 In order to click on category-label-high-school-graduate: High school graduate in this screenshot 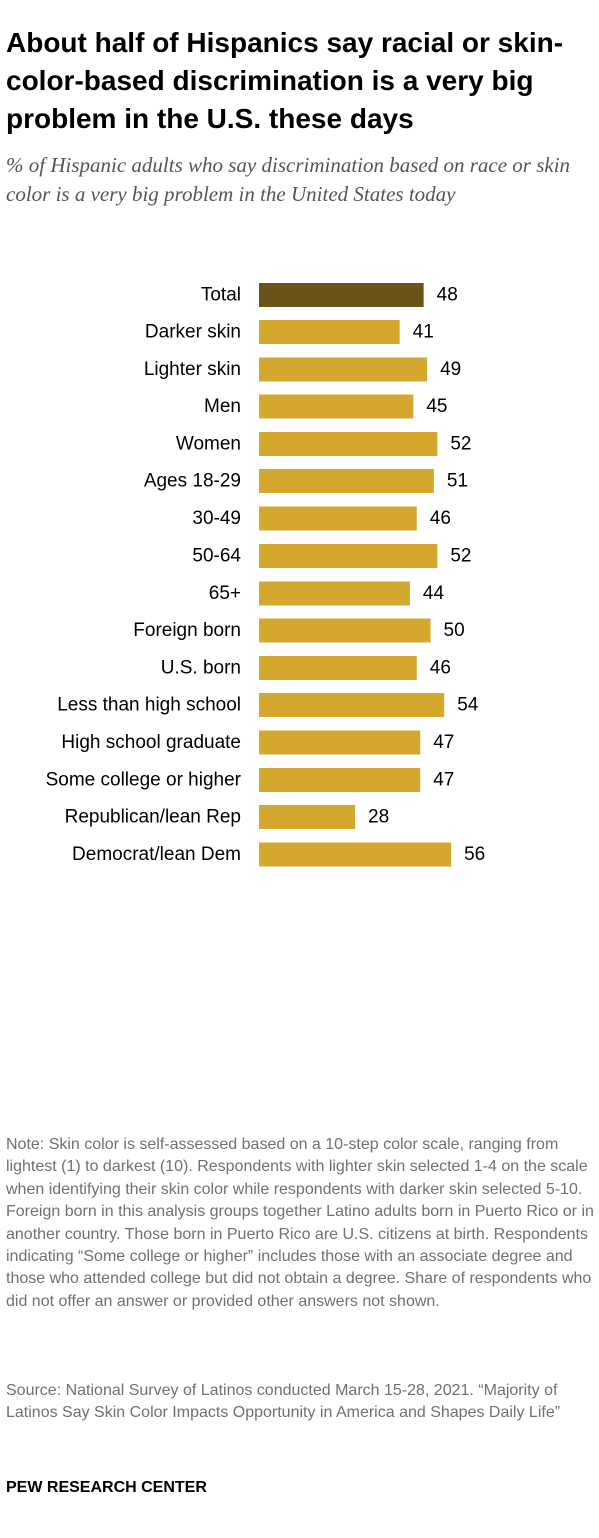, I will do `click(151, 742)`.